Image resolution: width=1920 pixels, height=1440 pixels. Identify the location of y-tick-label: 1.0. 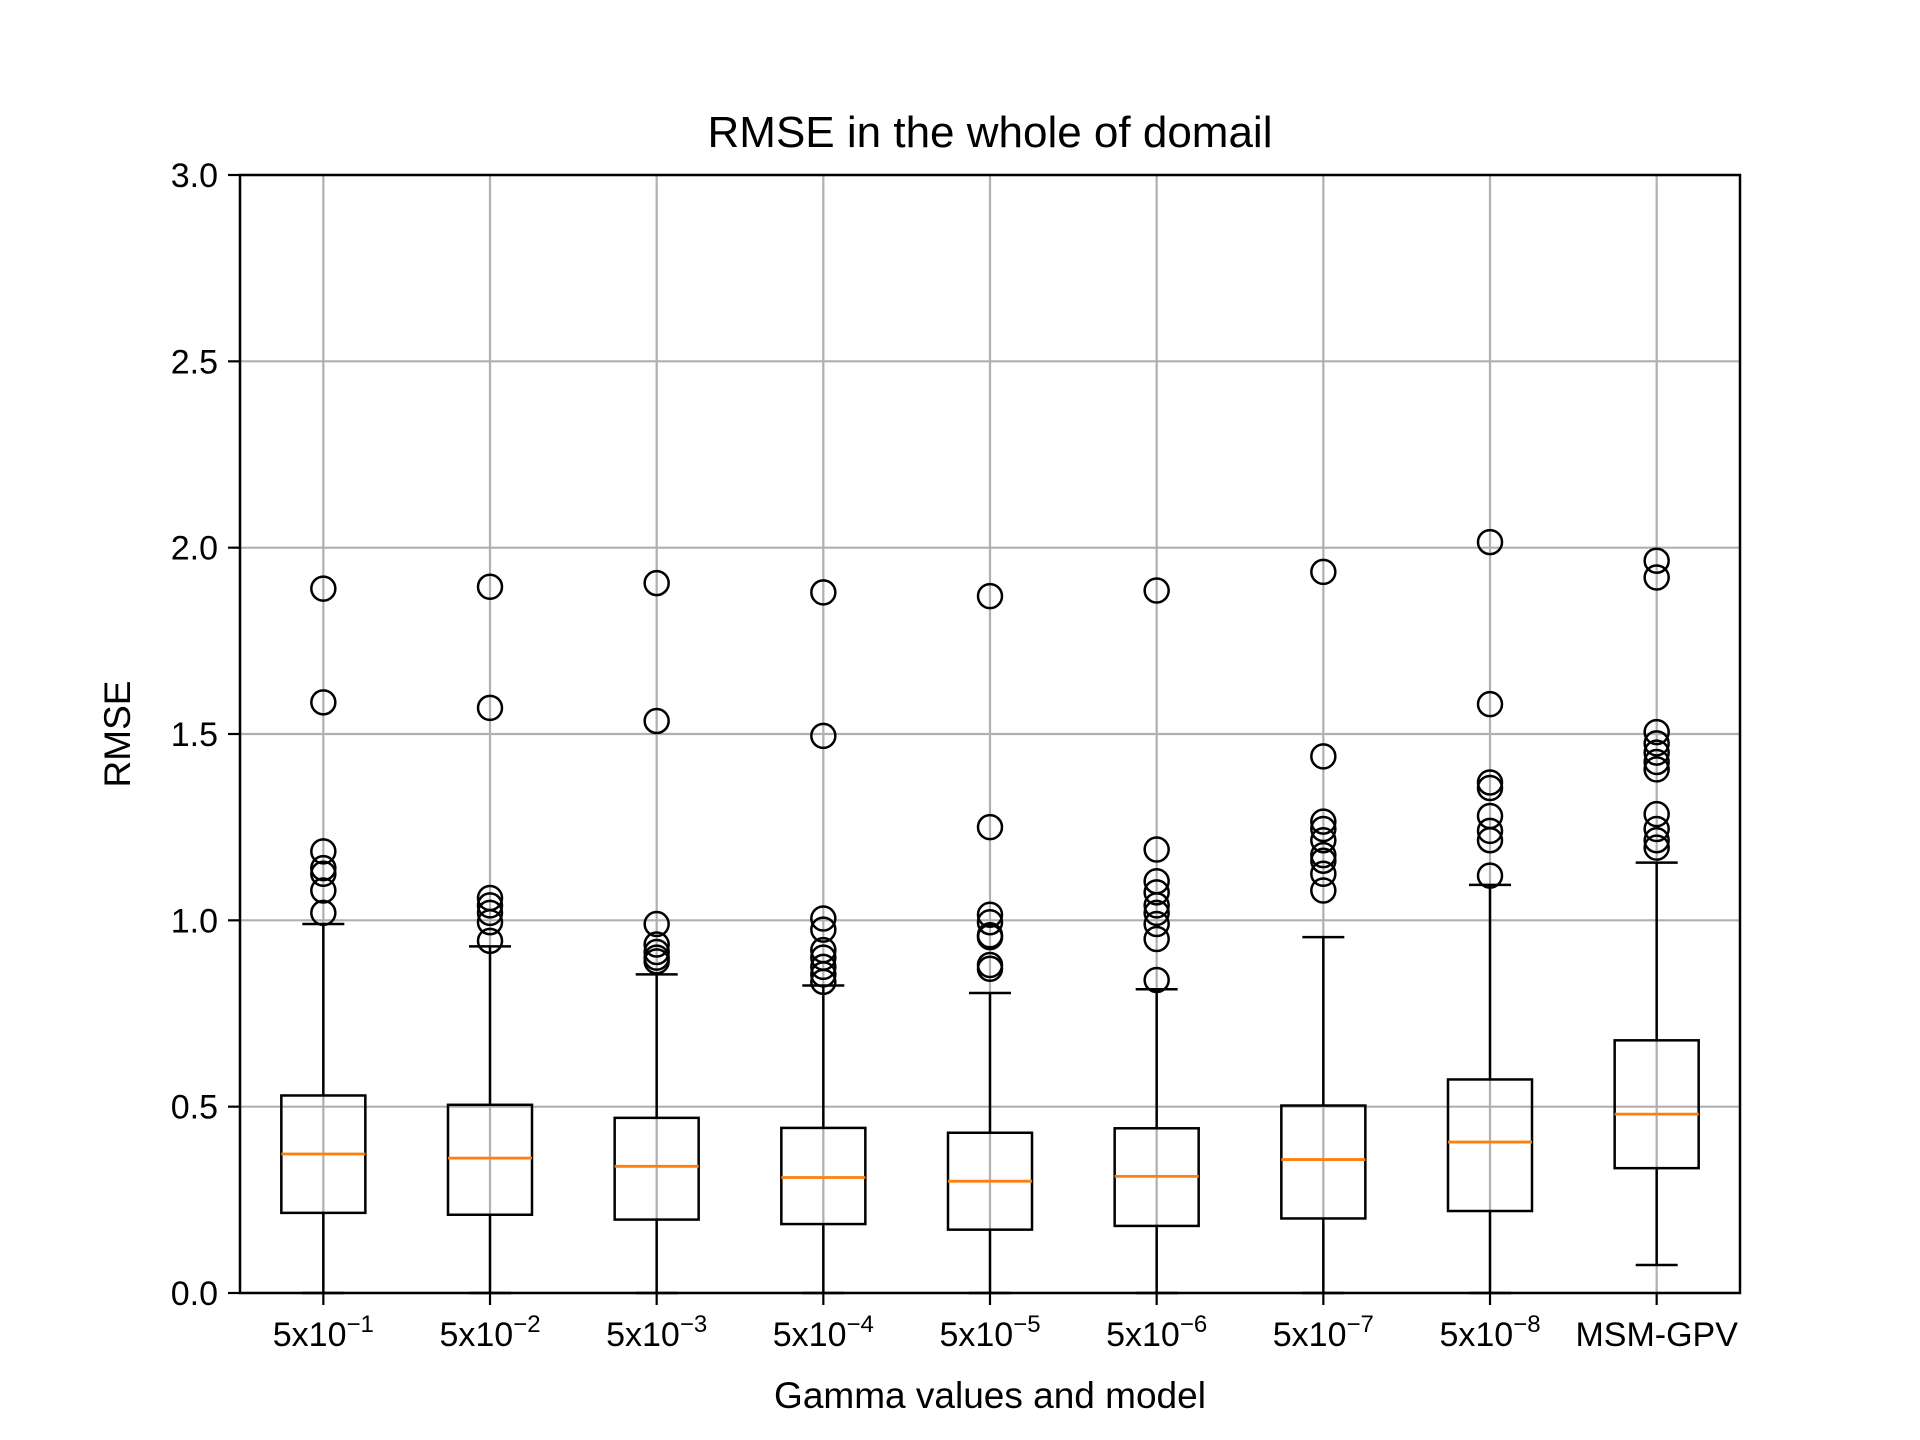
(194, 921).